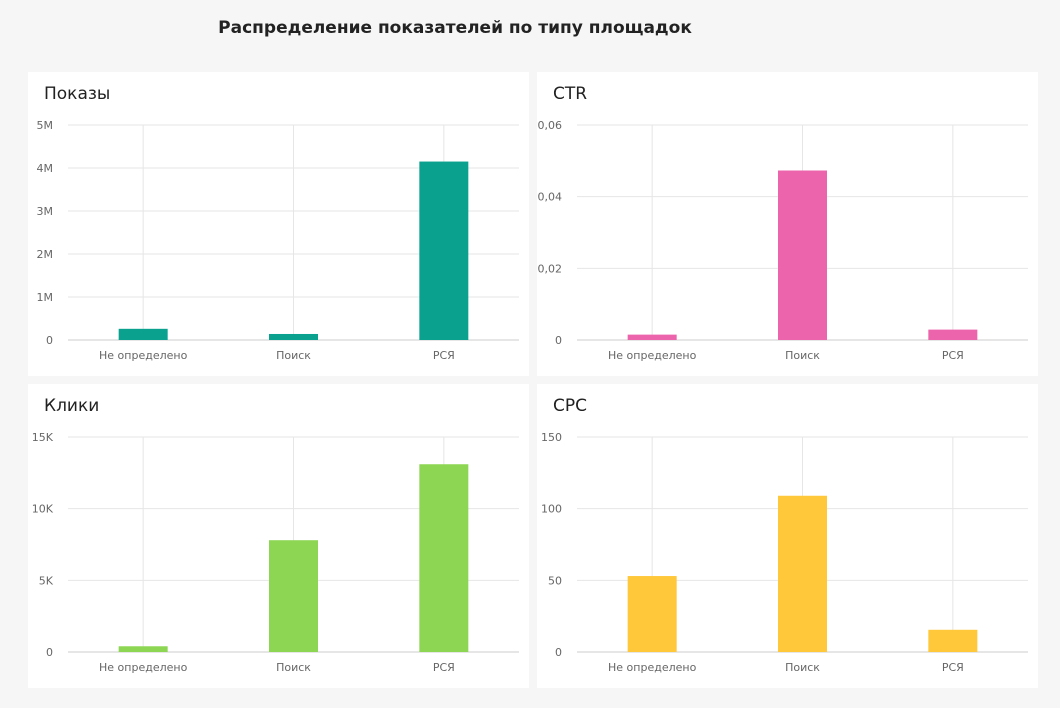 This screenshot has height=708, width=1060. Describe the element at coordinates (555, 580) in the screenshot. I see `y-tick-label: 50` at that location.